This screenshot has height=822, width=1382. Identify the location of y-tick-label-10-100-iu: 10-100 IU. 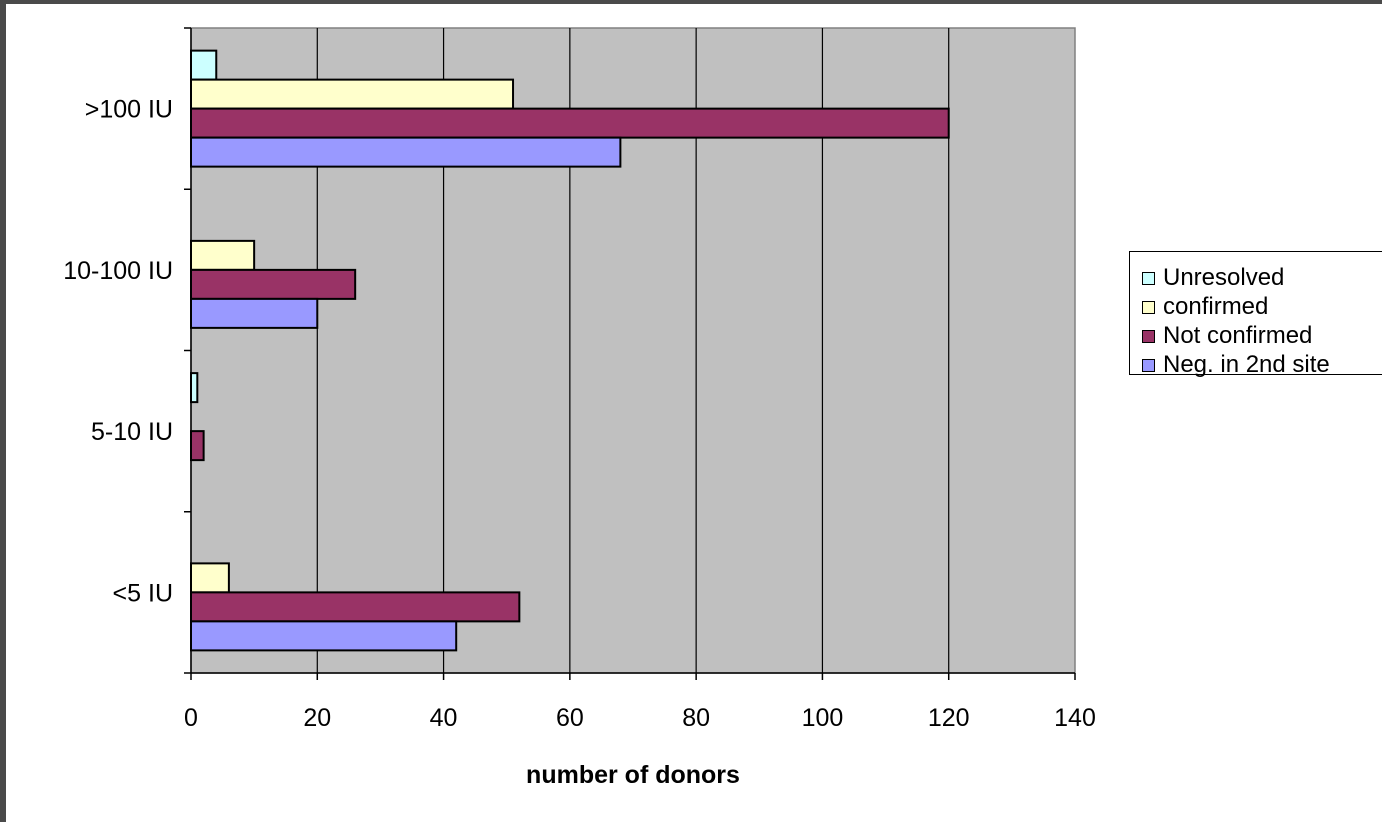
(118, 271).